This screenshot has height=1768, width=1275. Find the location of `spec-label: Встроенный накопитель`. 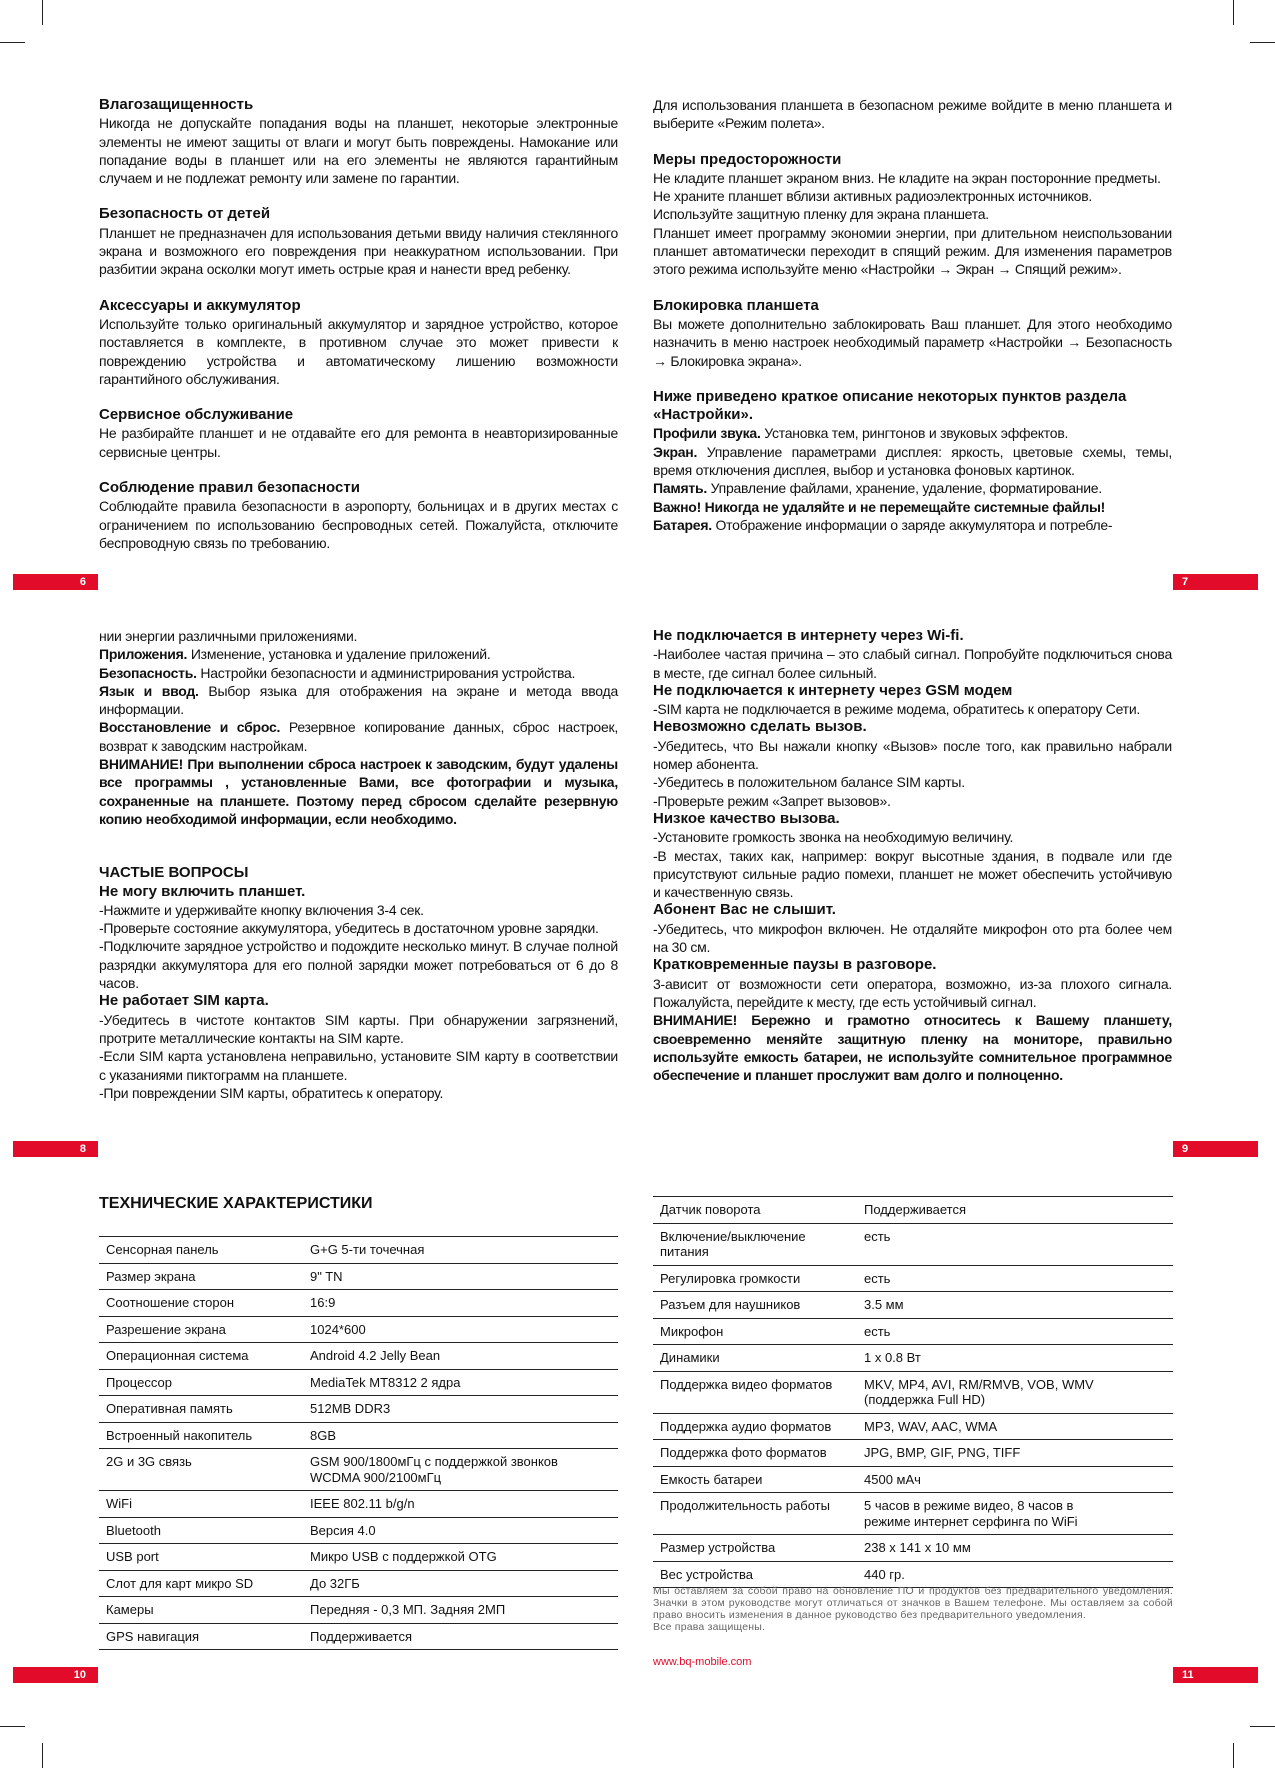

spec-label: Встроенный накопитель is located at coordinates (201, 1435).